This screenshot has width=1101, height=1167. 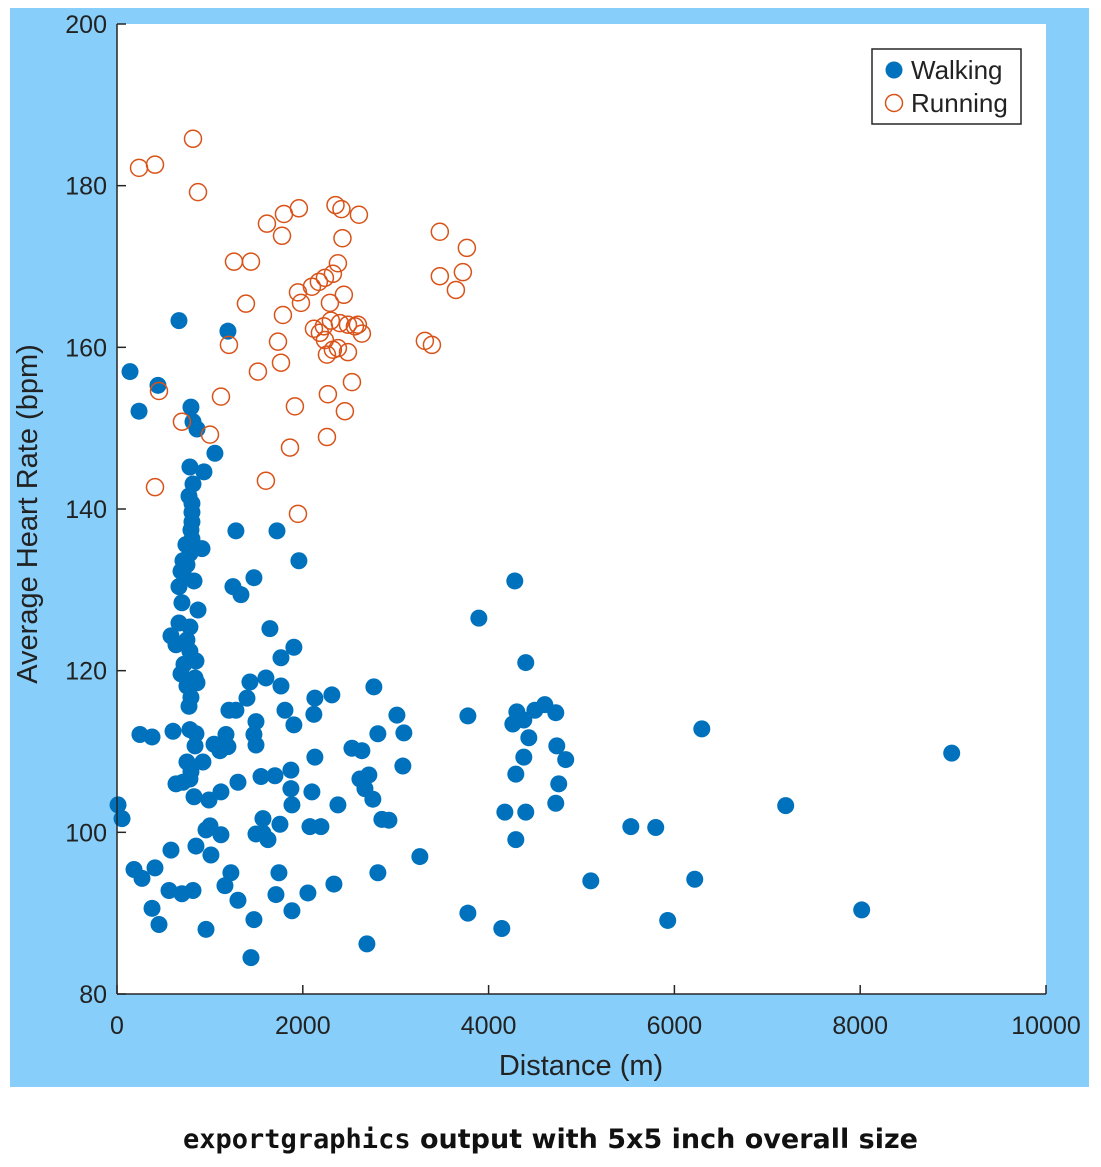 I want to click on x-tick-label: 4000, so click(x=489, y=1026).